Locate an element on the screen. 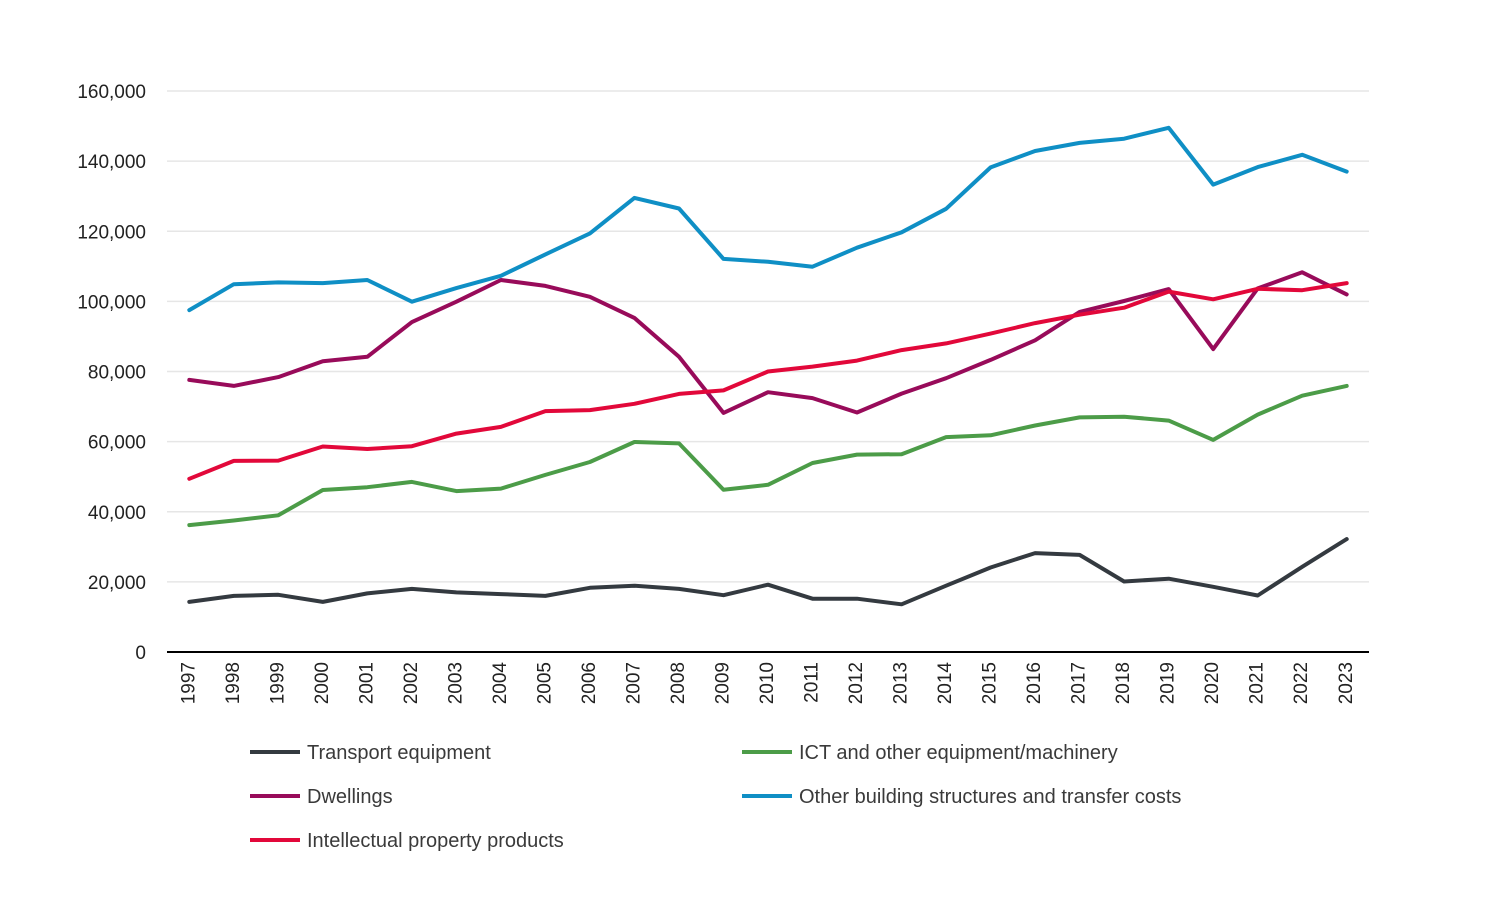 This screenshot has width=1486, height=919. x-tick-label: 2000 is located at coordinates (322, 683).